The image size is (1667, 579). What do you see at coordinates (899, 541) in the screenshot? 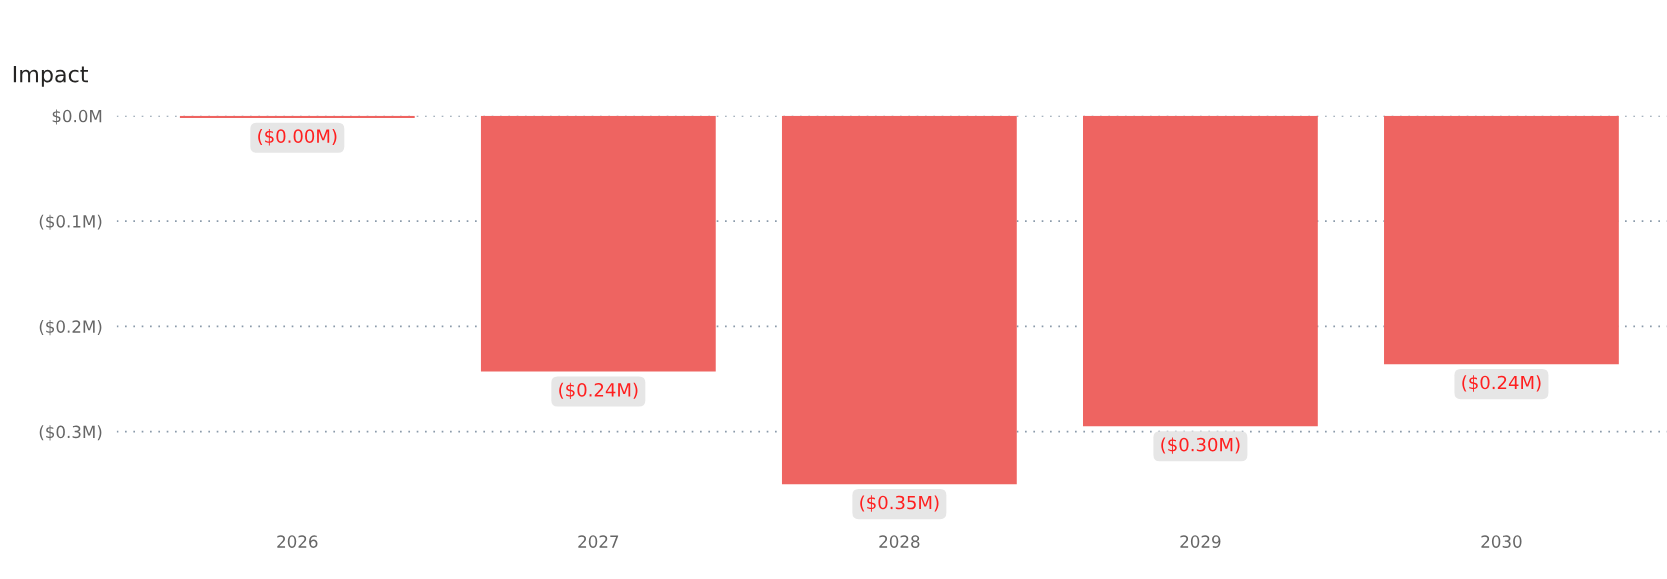
I see `x-tick-label: 2028` at bounding box center [899, 541].